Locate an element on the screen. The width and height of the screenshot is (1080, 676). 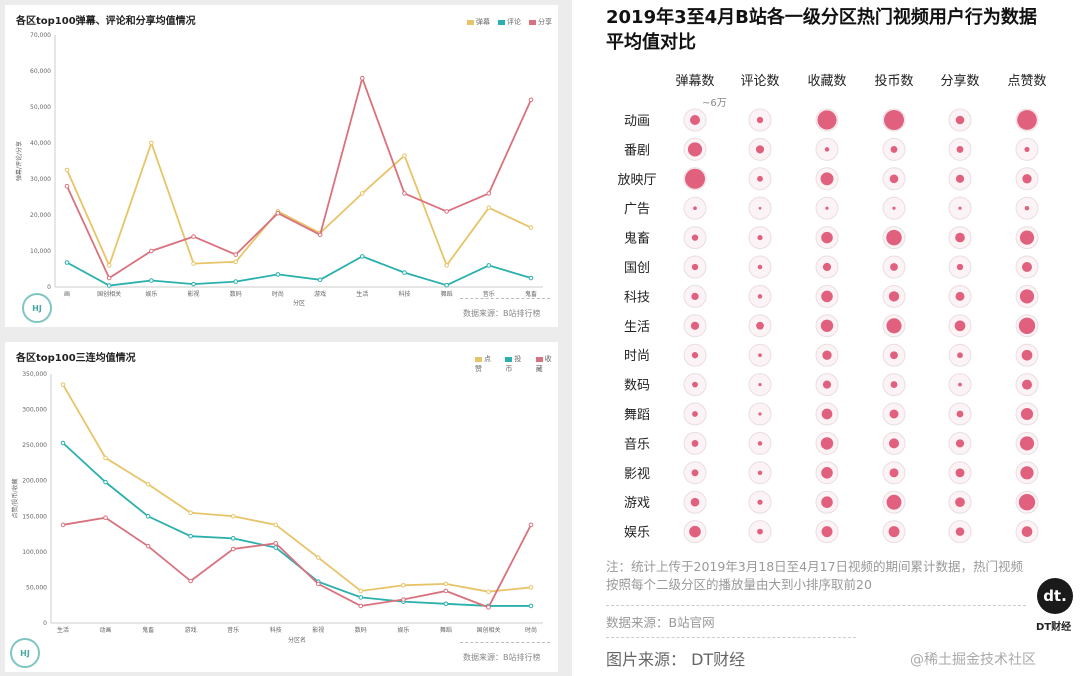
legend-item-danmu: 弹幕 is located at coordinates (478, 22).